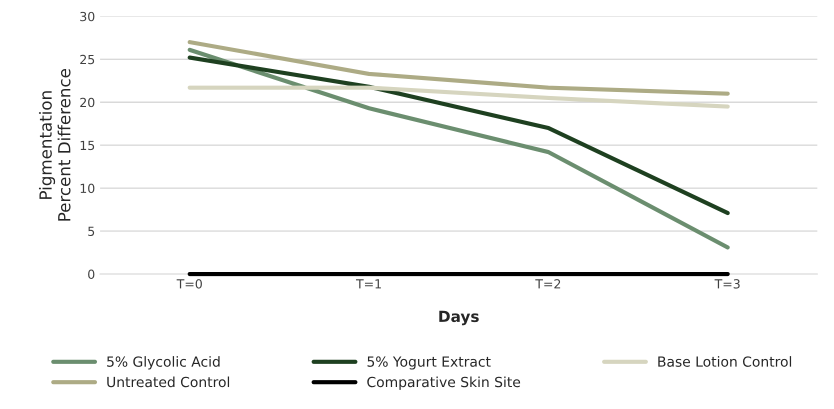 The image size is (834, 409). What do you see at coordinates (547, 283) in the screenshot?
I see `x-tick-label: T=2` at bounding box center [547, 283].